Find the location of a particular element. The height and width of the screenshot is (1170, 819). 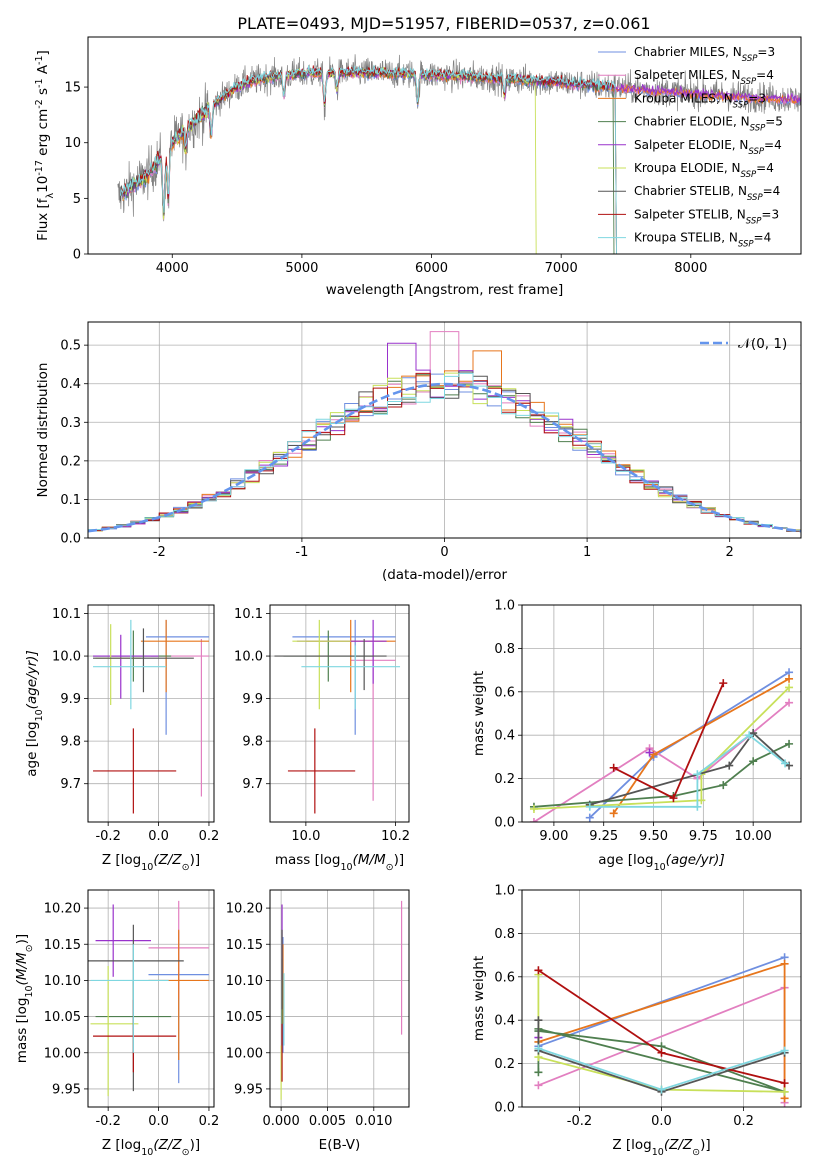

y-axis-label-part: λ is located at coordinates (50, 195).